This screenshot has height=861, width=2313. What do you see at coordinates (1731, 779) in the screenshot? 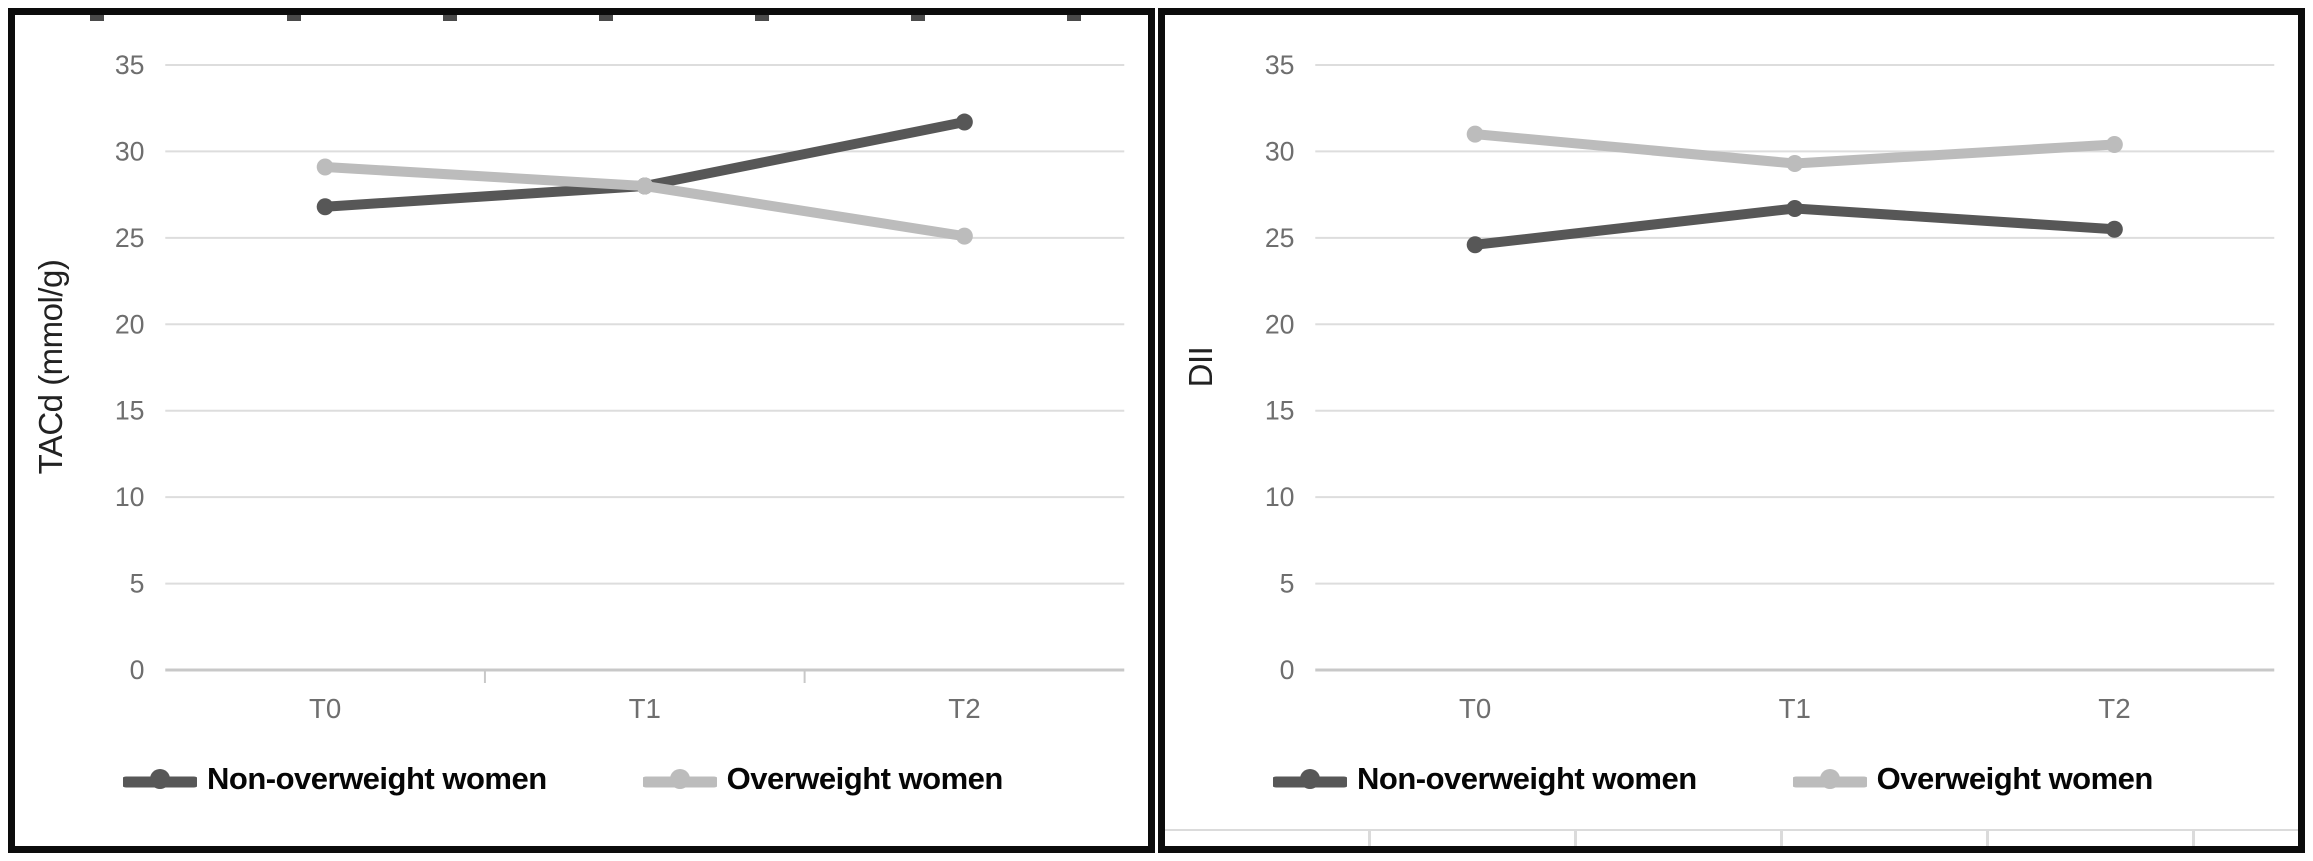
I see `dii-legend: Non-overweight women Overweight women` at bounding box center [1731, 779].